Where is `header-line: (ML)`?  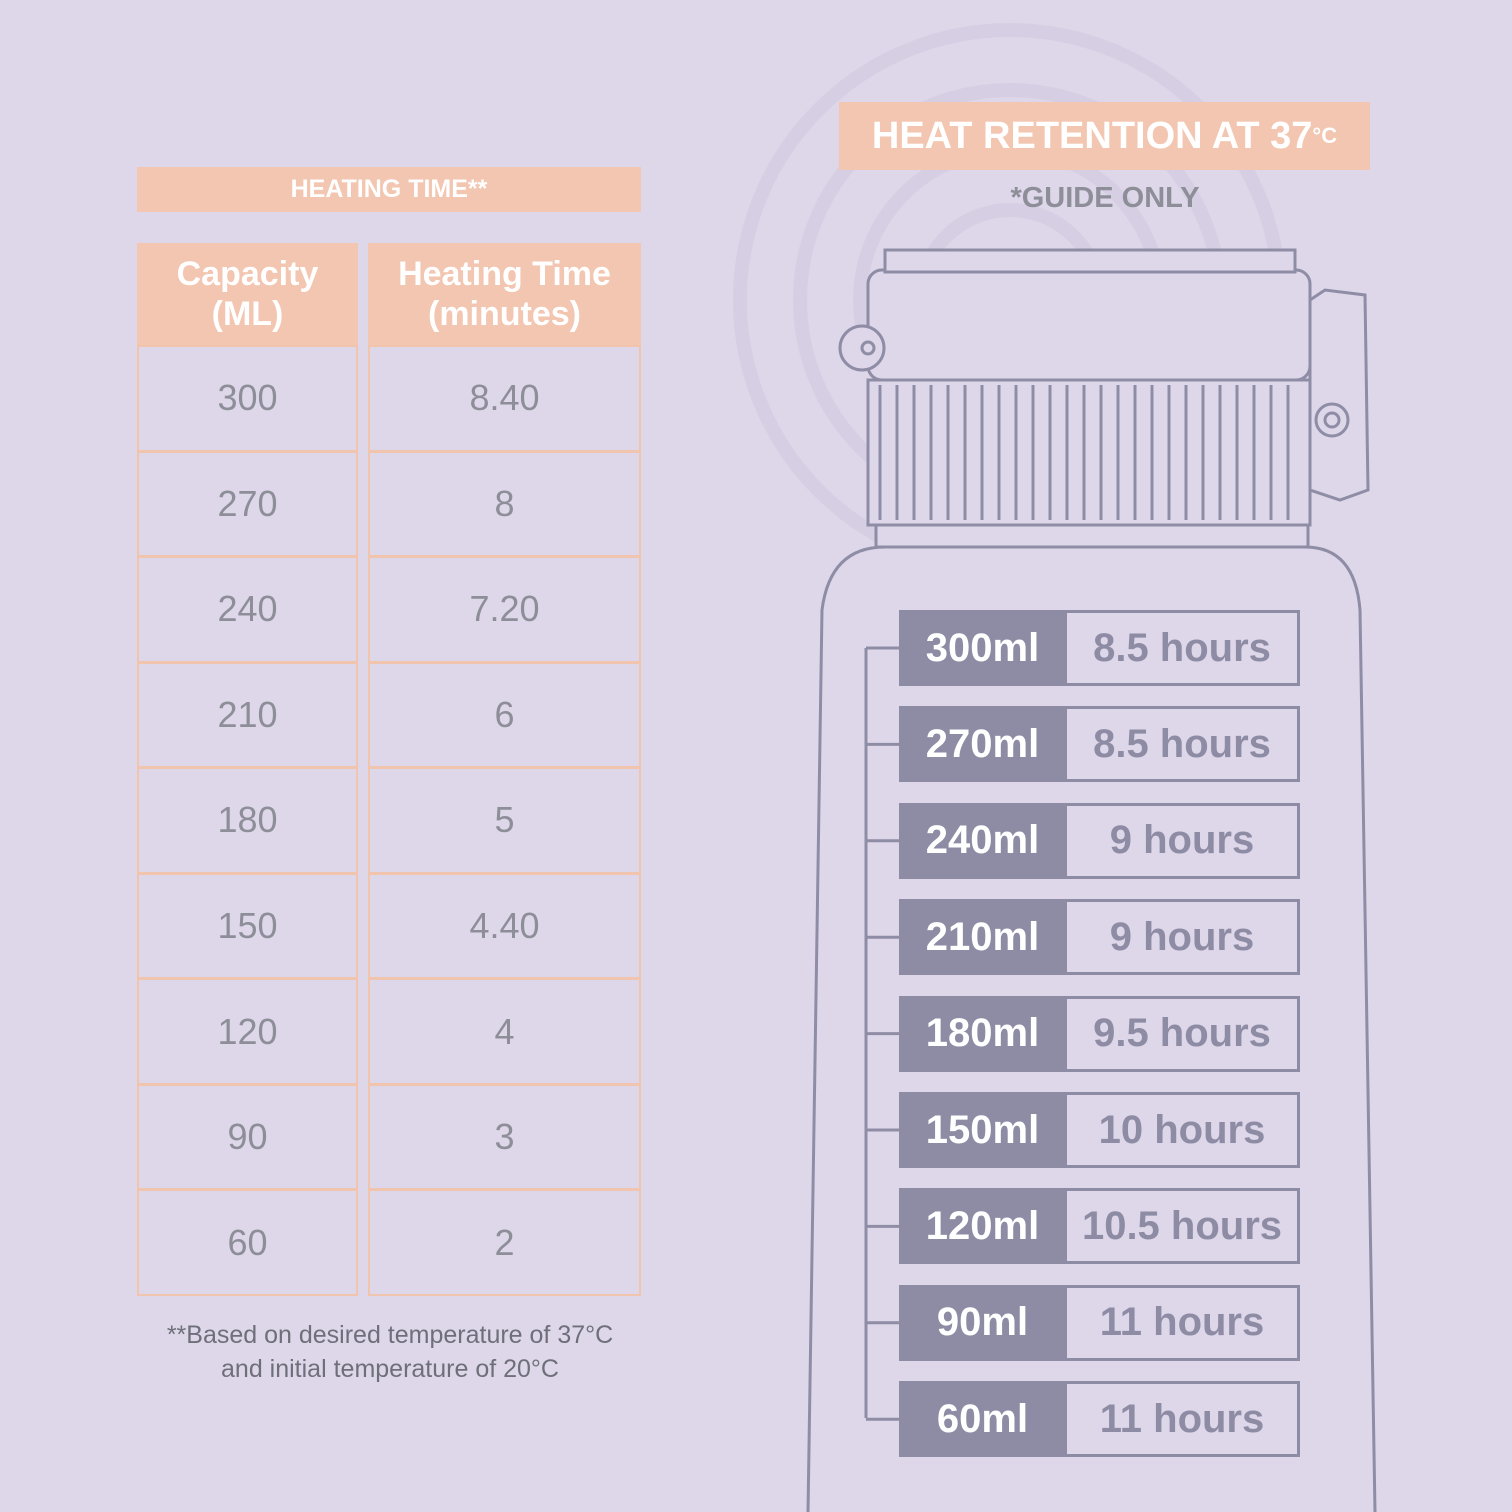
header-line: (ML) is located at coordinates (247, 314).